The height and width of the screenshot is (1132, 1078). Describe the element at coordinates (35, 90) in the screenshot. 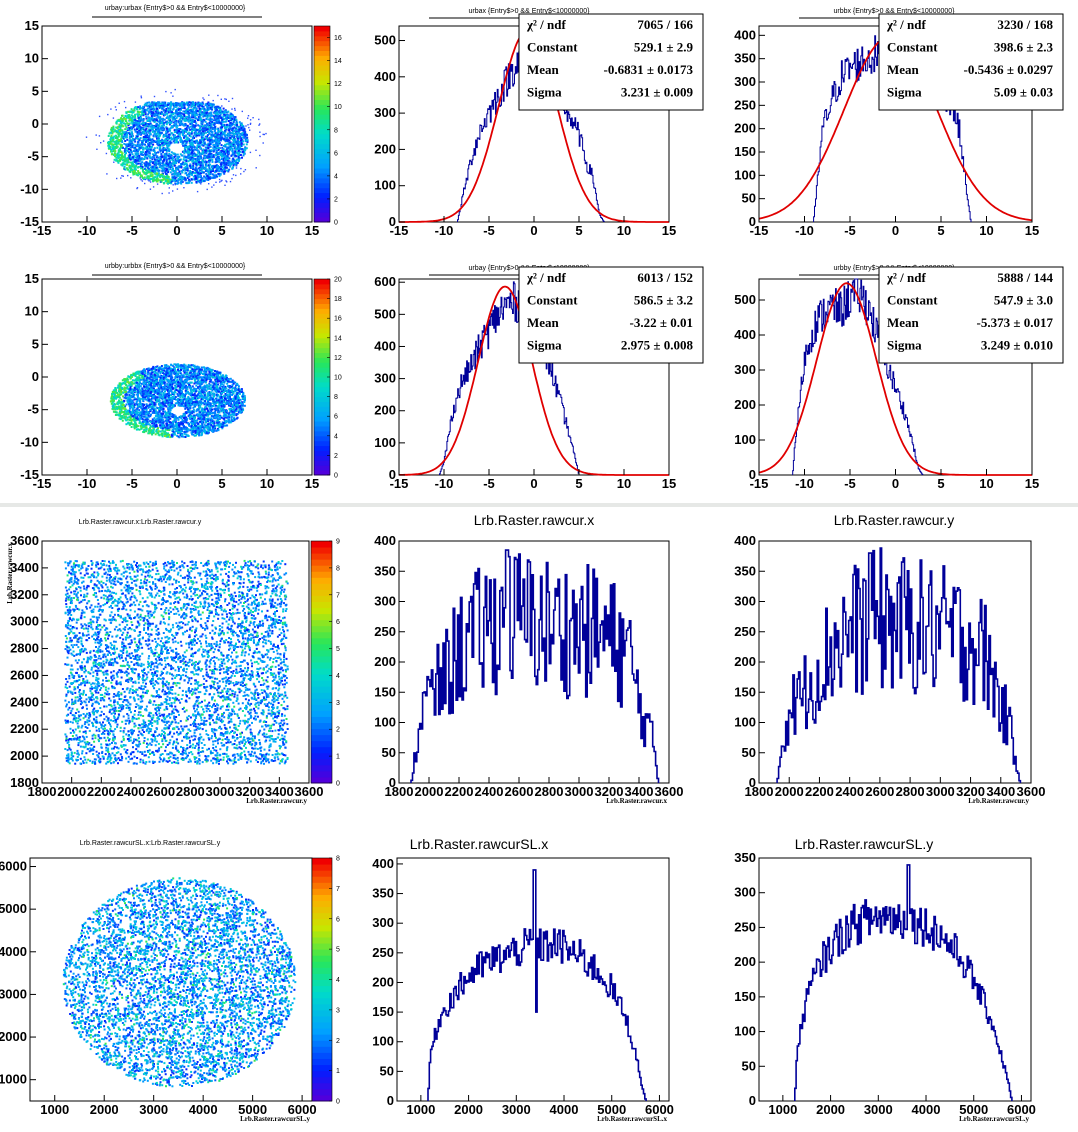

I see `y-tick-label: 5` at that location.